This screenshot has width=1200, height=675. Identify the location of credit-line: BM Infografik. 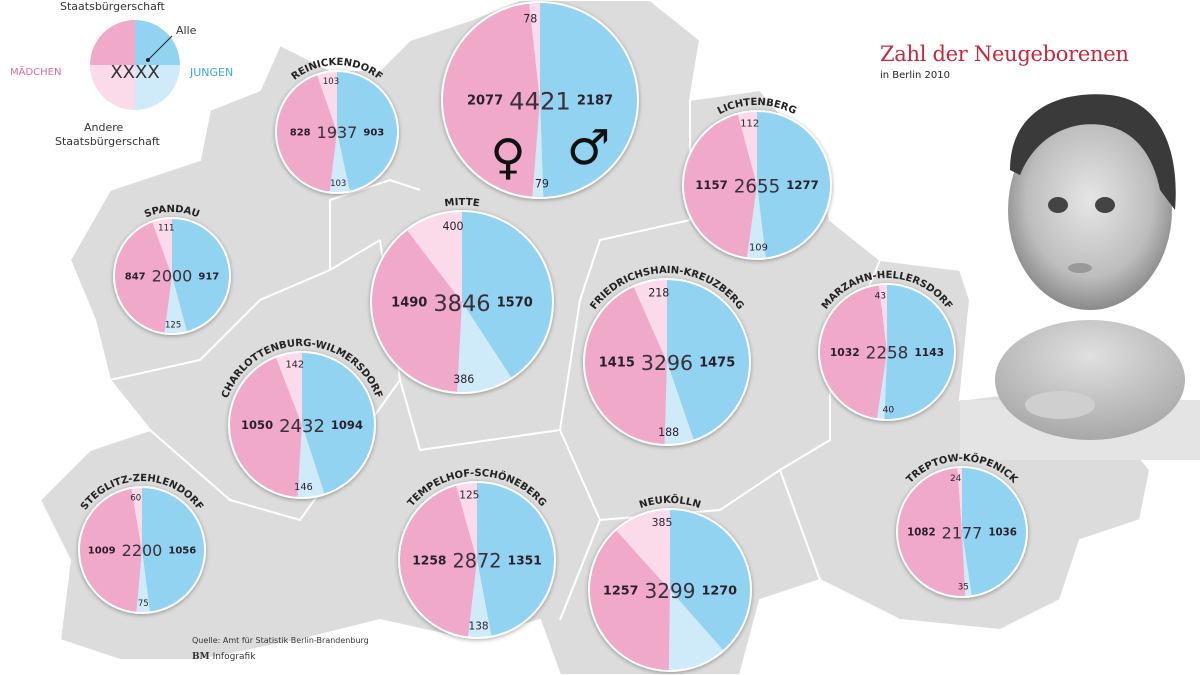
(223, 657).